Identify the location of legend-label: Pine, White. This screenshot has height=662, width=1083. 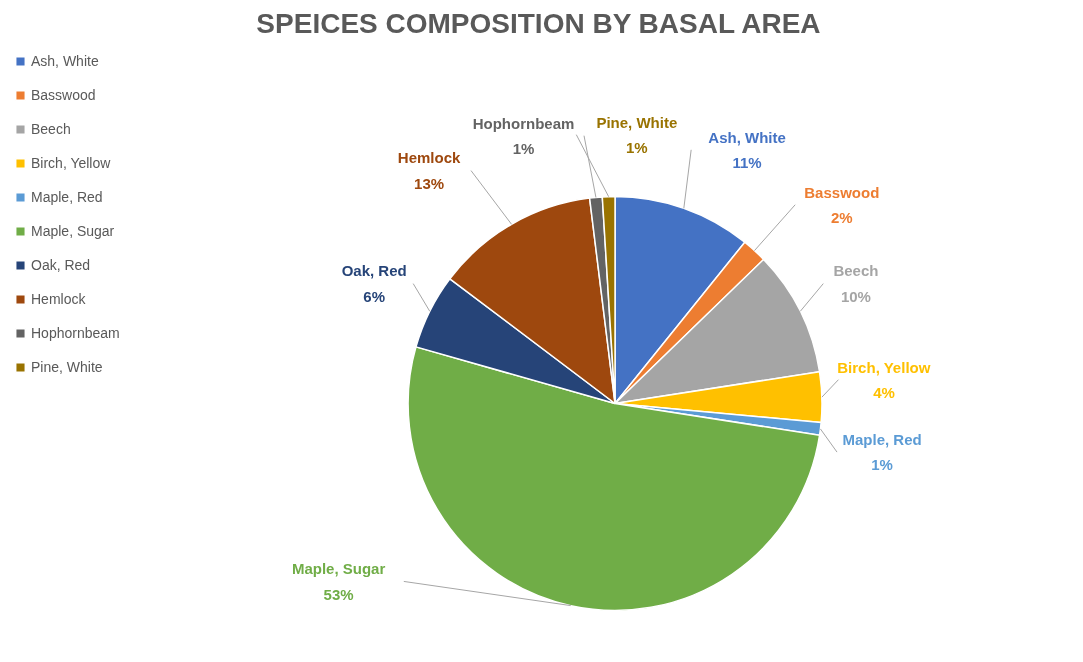
(67, 367).